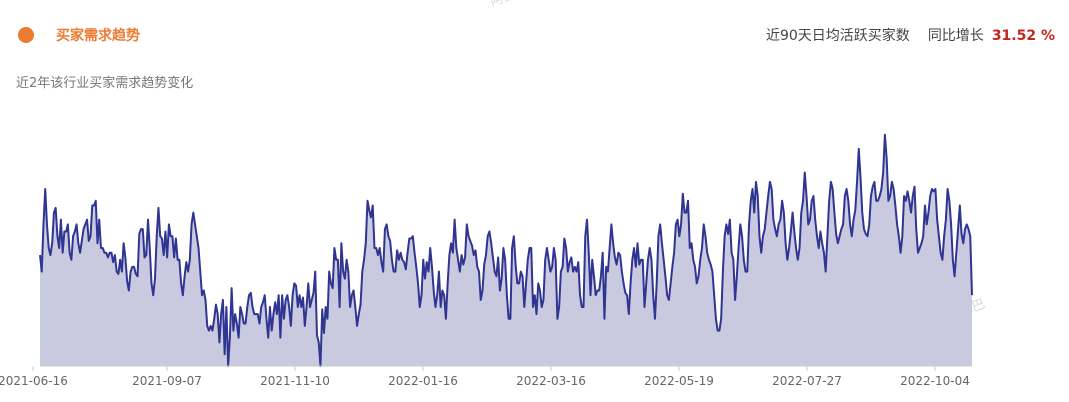 The height and width of the screenshot is (402, 1069). Describe the element at coordinates (807, 381) in the screenshot. I see `x-tick-label: 2022-07-27` at that location.